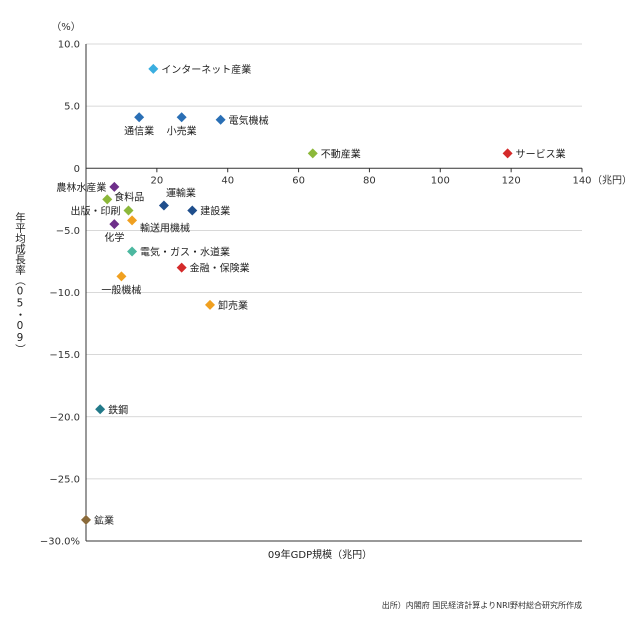  Describe the element at coordinates (118, 409) in the screenshot. I see `point-label: 鉄鋼` at that location.